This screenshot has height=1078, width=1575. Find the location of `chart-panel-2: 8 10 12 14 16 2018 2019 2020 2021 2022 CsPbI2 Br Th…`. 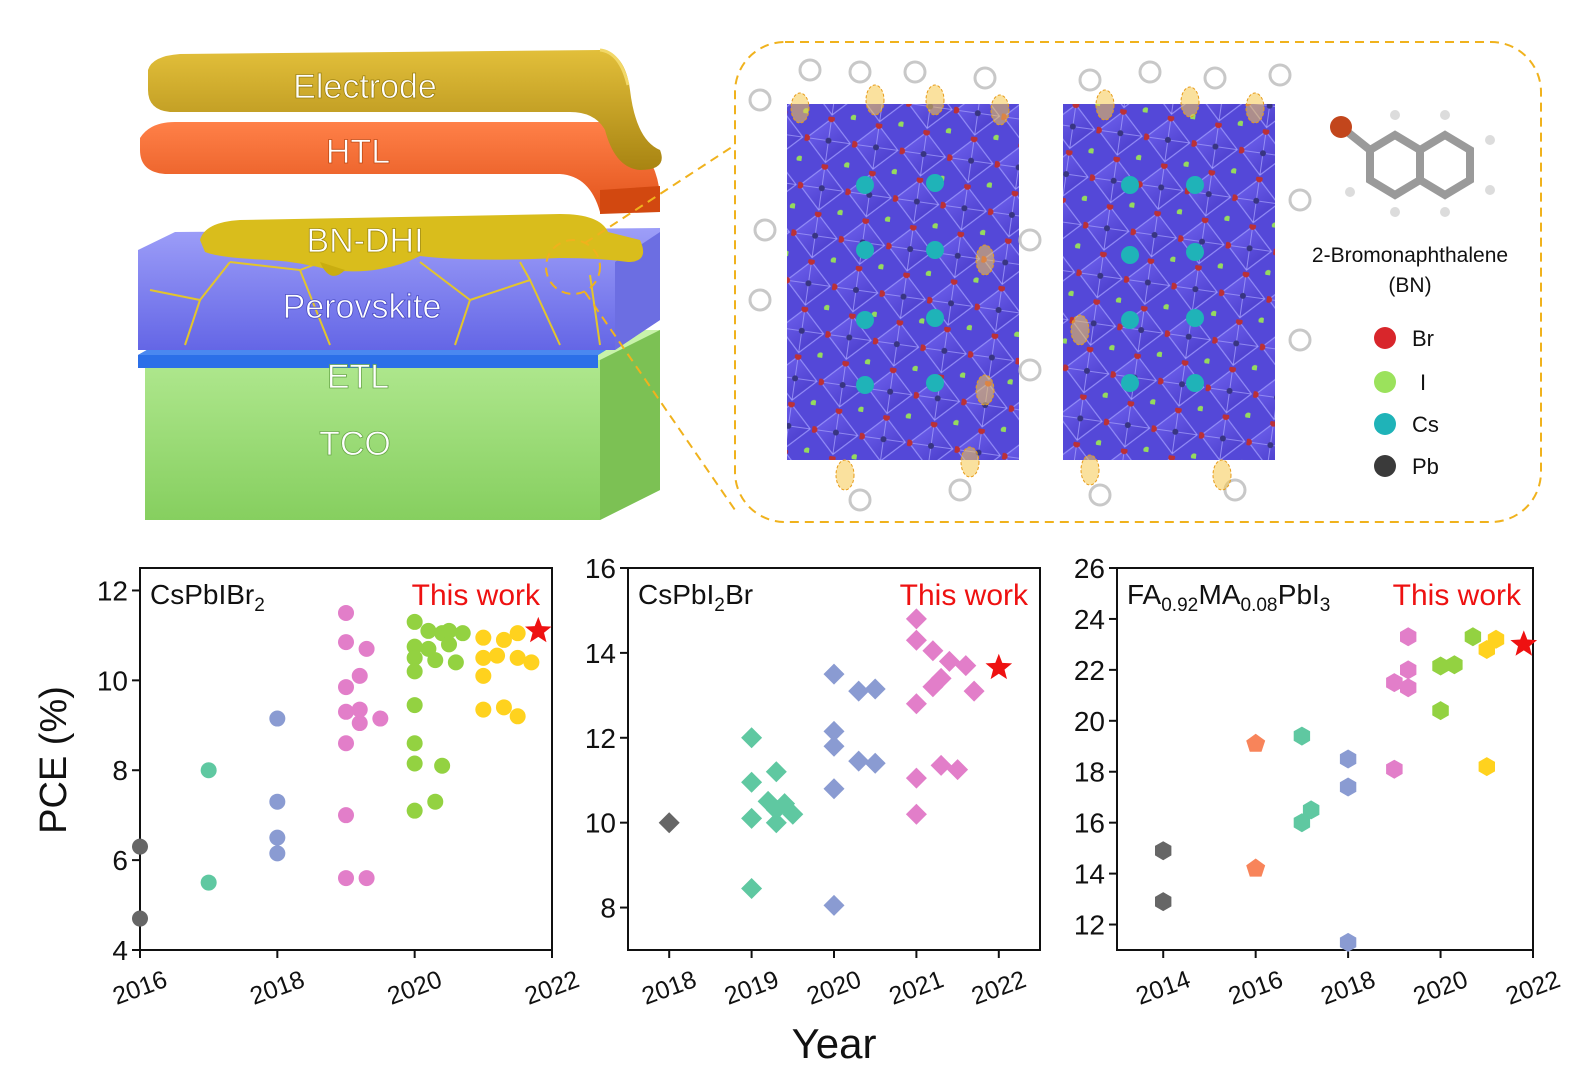

chart-panel-2: 8 10 12 14 16 2018 2019 2020 2021 2022 CsPbI2 Br Th… is located at coordinates (813, 782).